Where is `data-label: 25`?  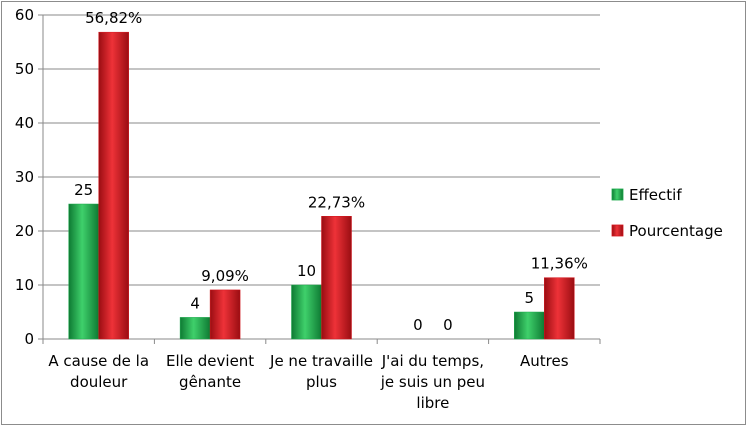
data-label: 25 is located at coordinates (83, 190).